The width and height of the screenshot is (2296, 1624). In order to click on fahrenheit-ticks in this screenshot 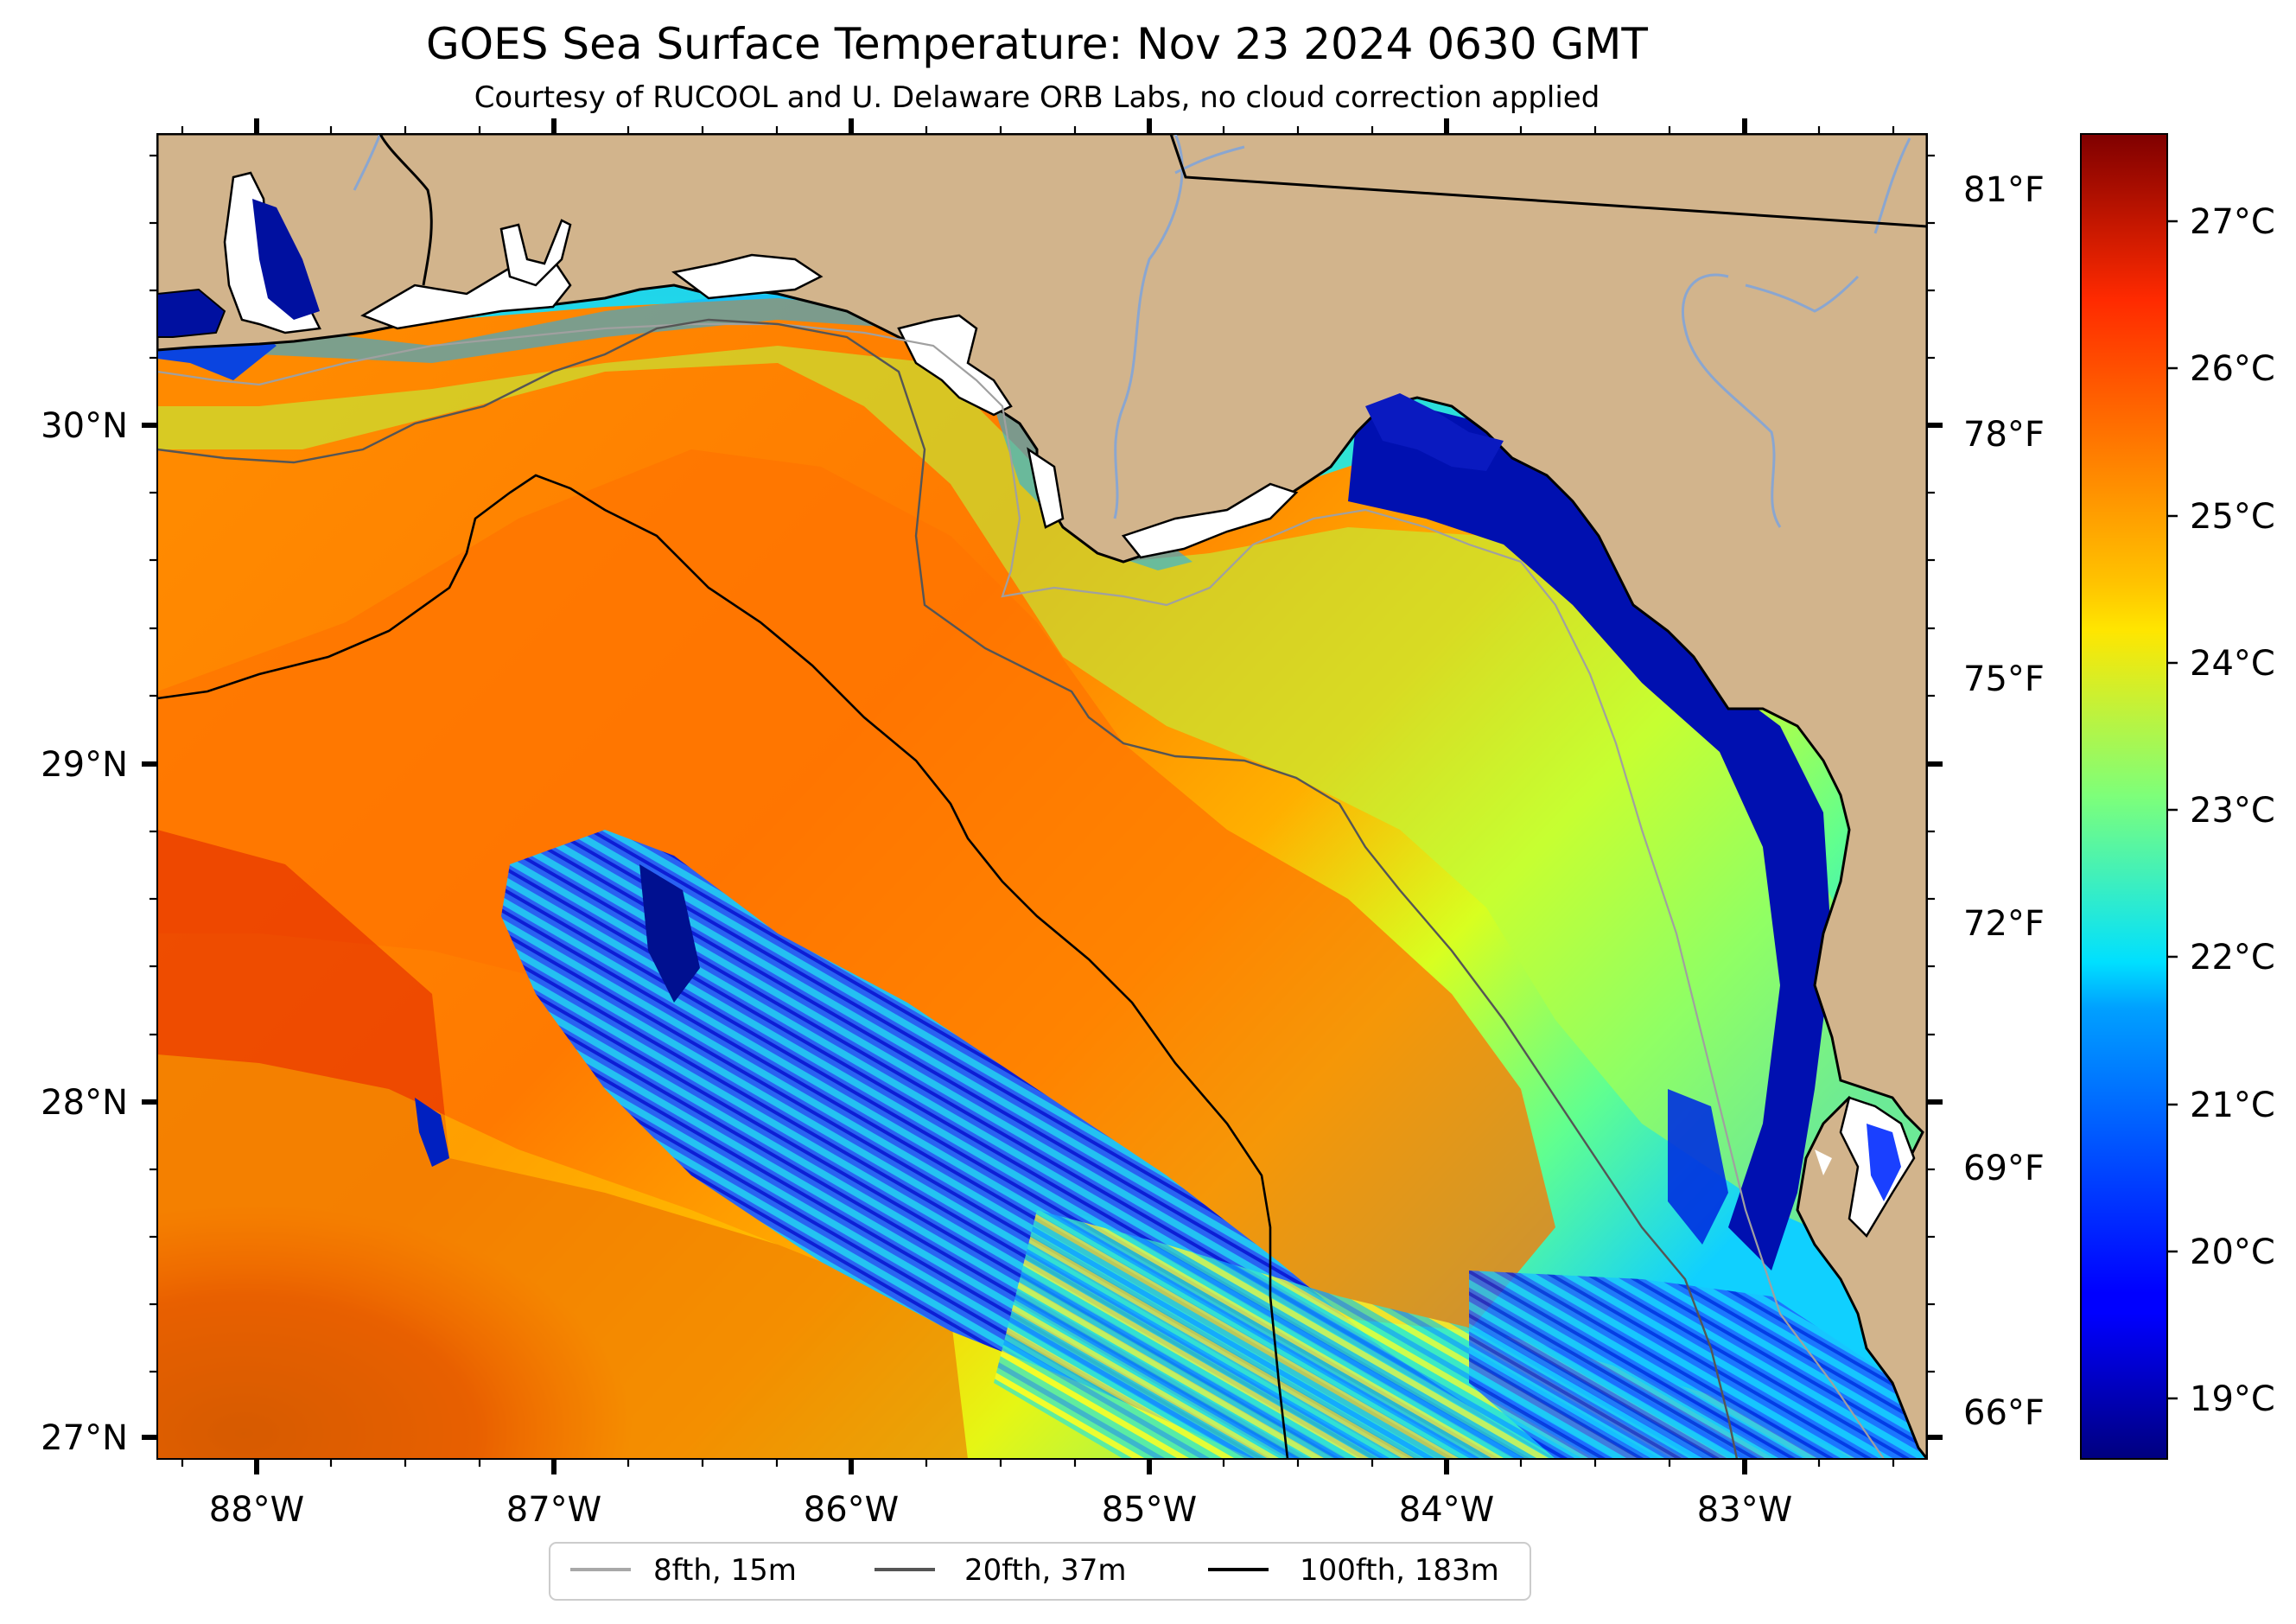, I will do `click(1935, 797)`.